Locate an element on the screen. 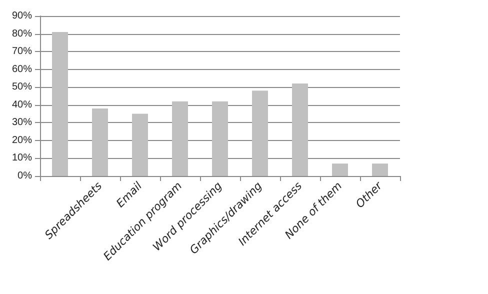 This screenshot has height=294, width=488. y-tick-label: 20% is located at coordinates (22, 140).